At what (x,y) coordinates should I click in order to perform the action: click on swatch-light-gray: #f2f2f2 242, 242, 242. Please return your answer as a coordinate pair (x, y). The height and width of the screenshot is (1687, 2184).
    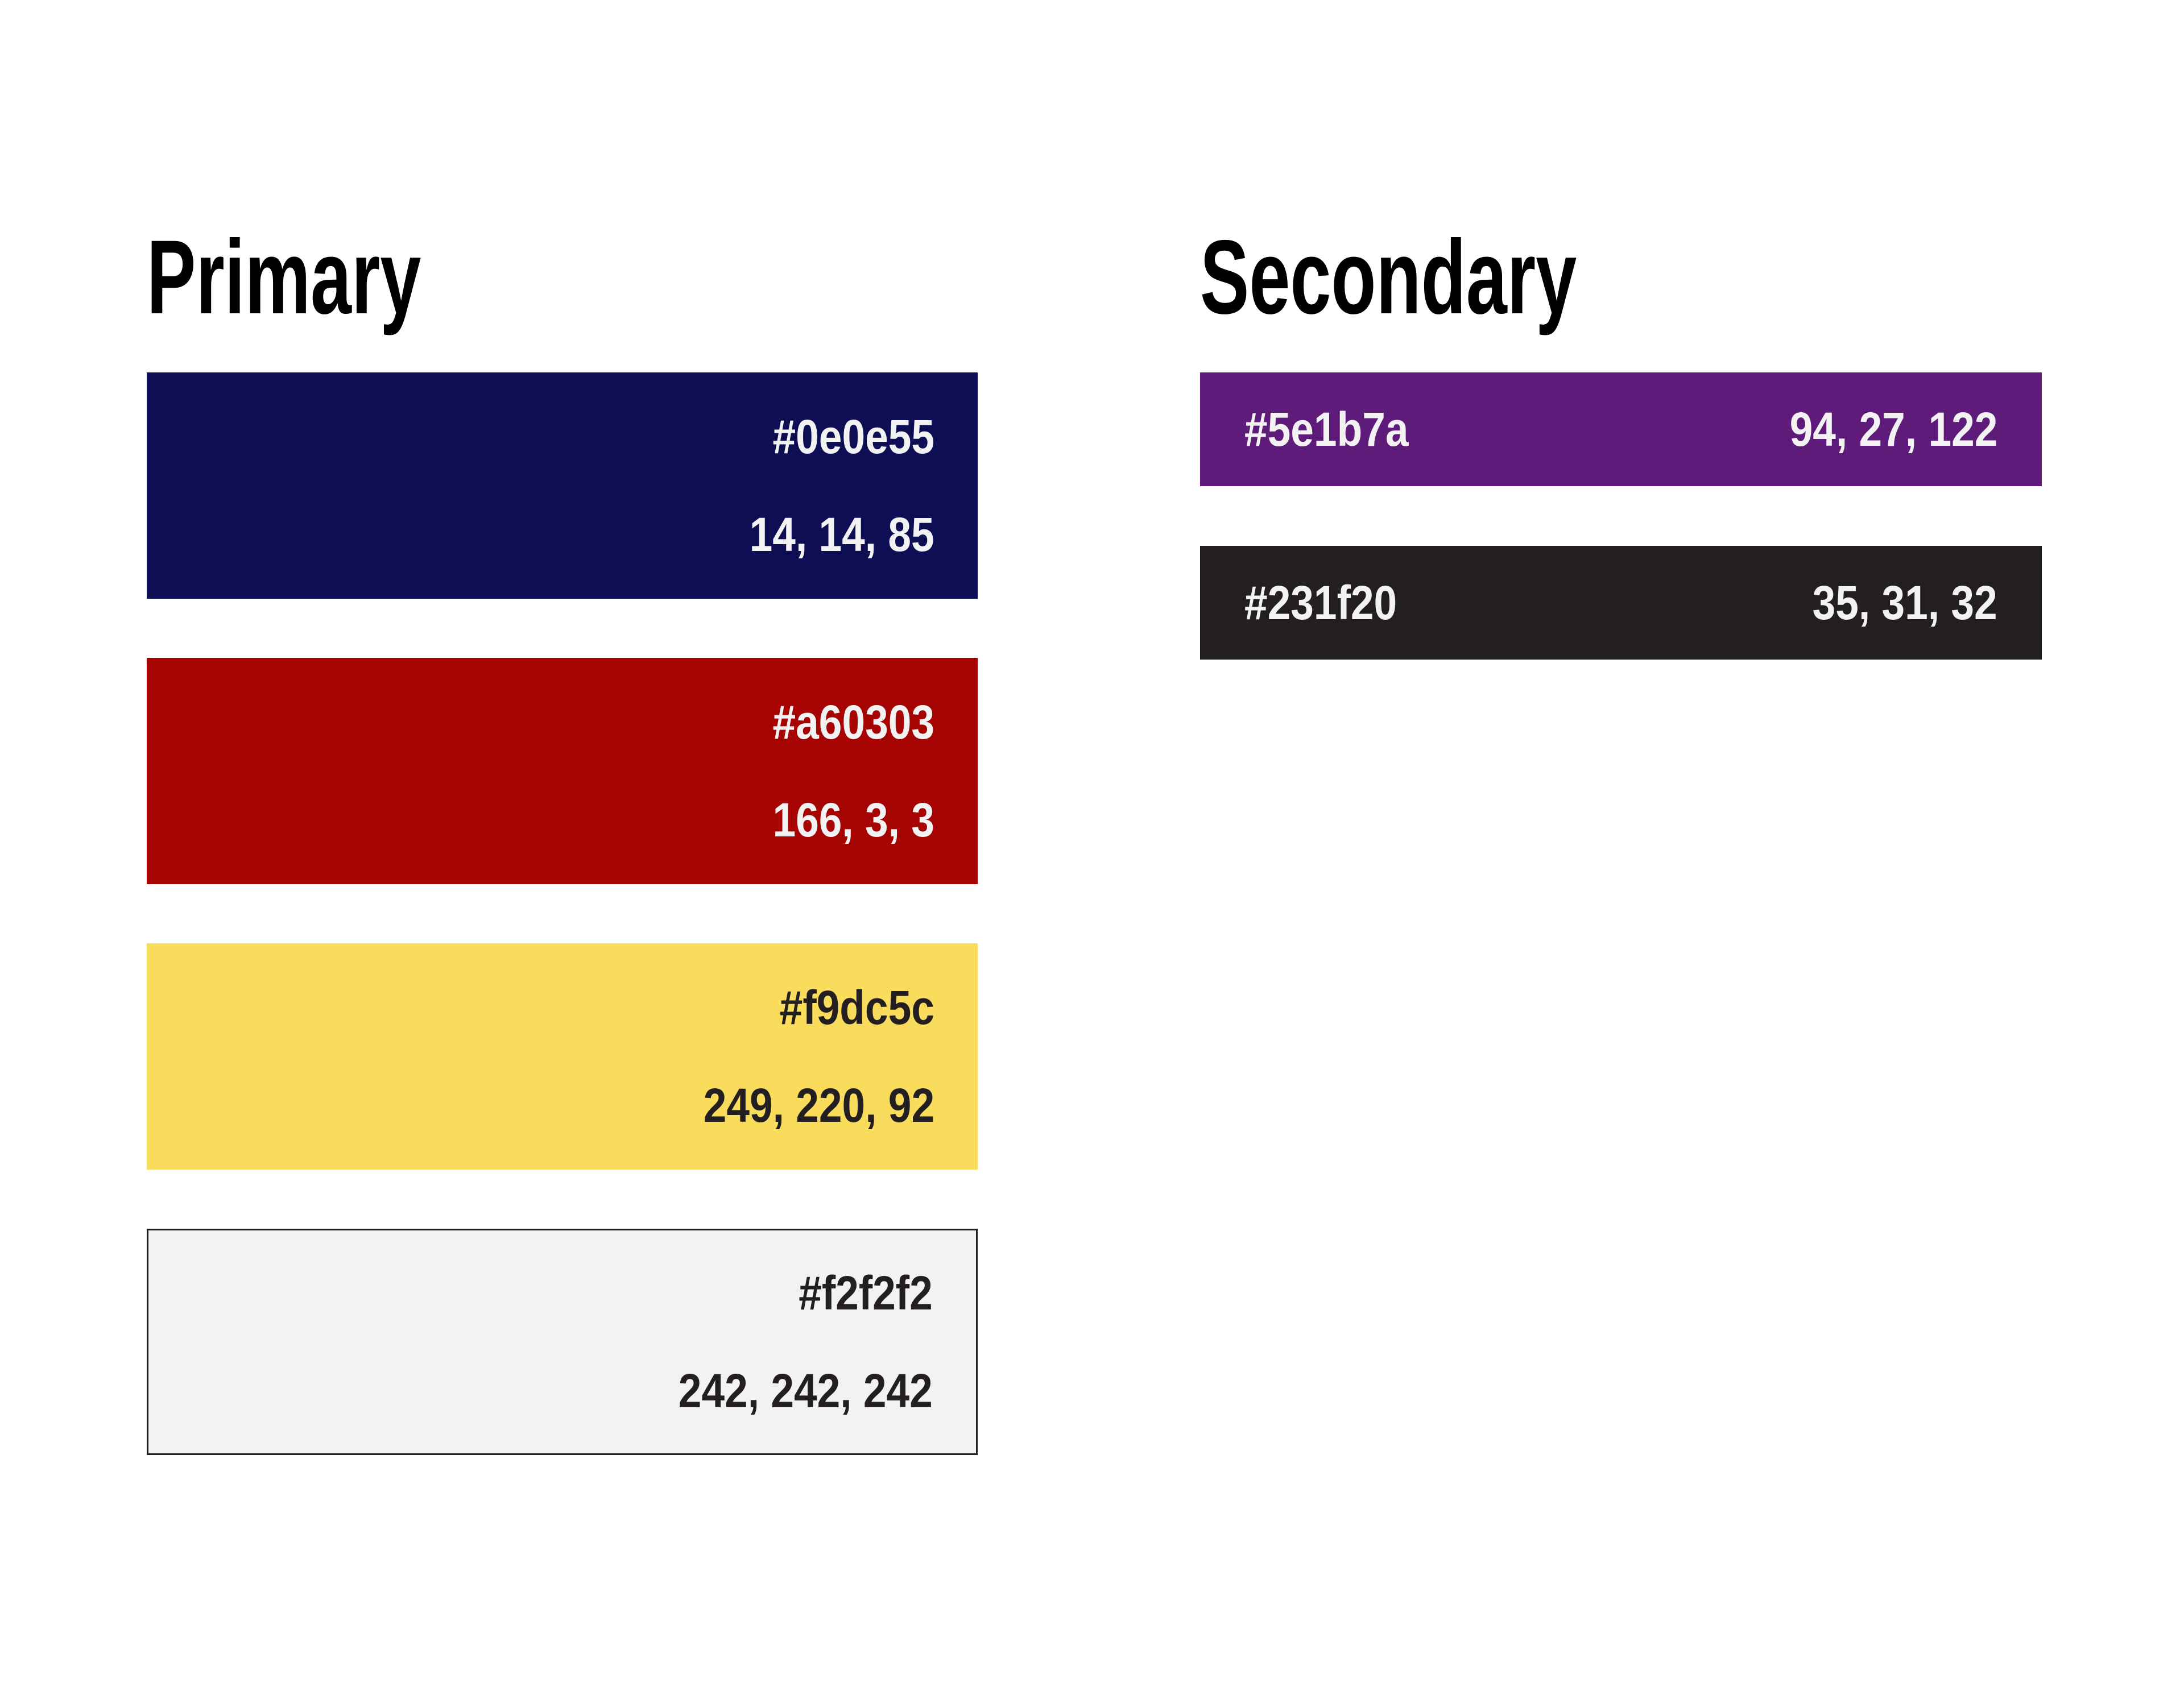
    Looking at the image, I should click on (562, 1342).